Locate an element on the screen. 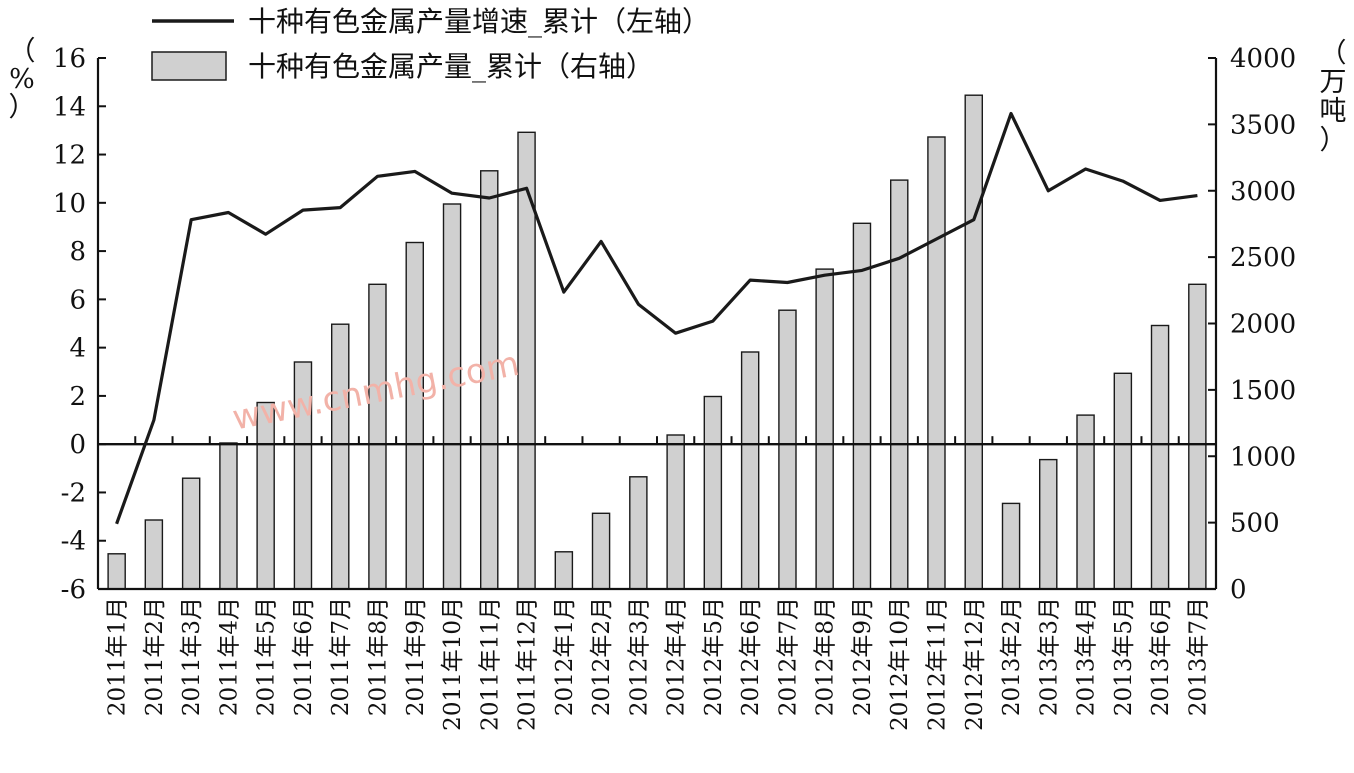 The width and height of the screenshot is (1354, 773). right-tick-label: 1500 is located at coordinates (1263, 391).